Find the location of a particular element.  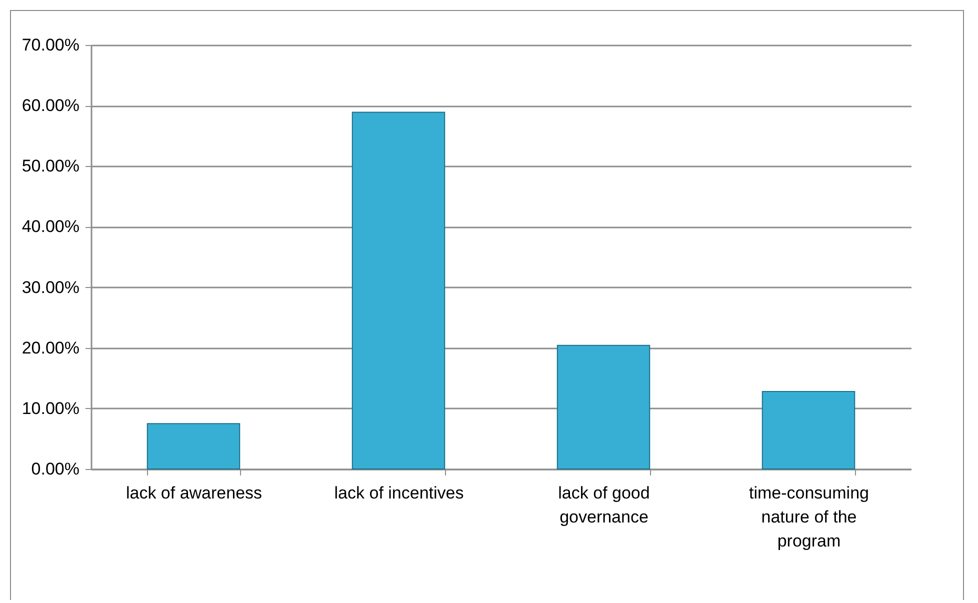

y-tick-label: 10.00% is located at coordinates (51, 408).